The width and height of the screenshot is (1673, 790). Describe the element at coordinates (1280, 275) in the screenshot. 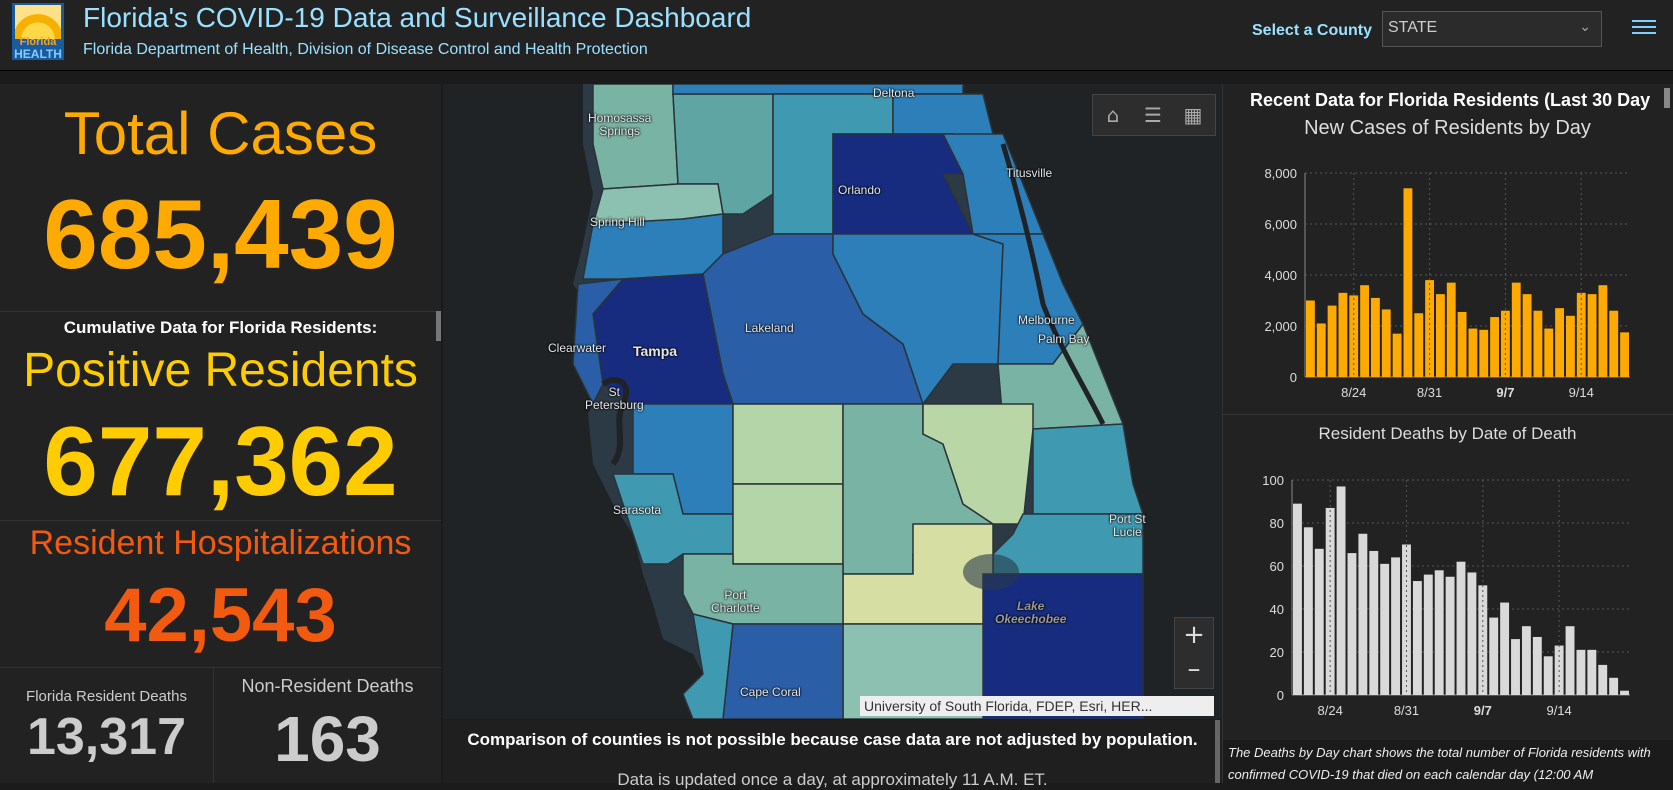

I see `y-tick-label: 4,000` at that location.